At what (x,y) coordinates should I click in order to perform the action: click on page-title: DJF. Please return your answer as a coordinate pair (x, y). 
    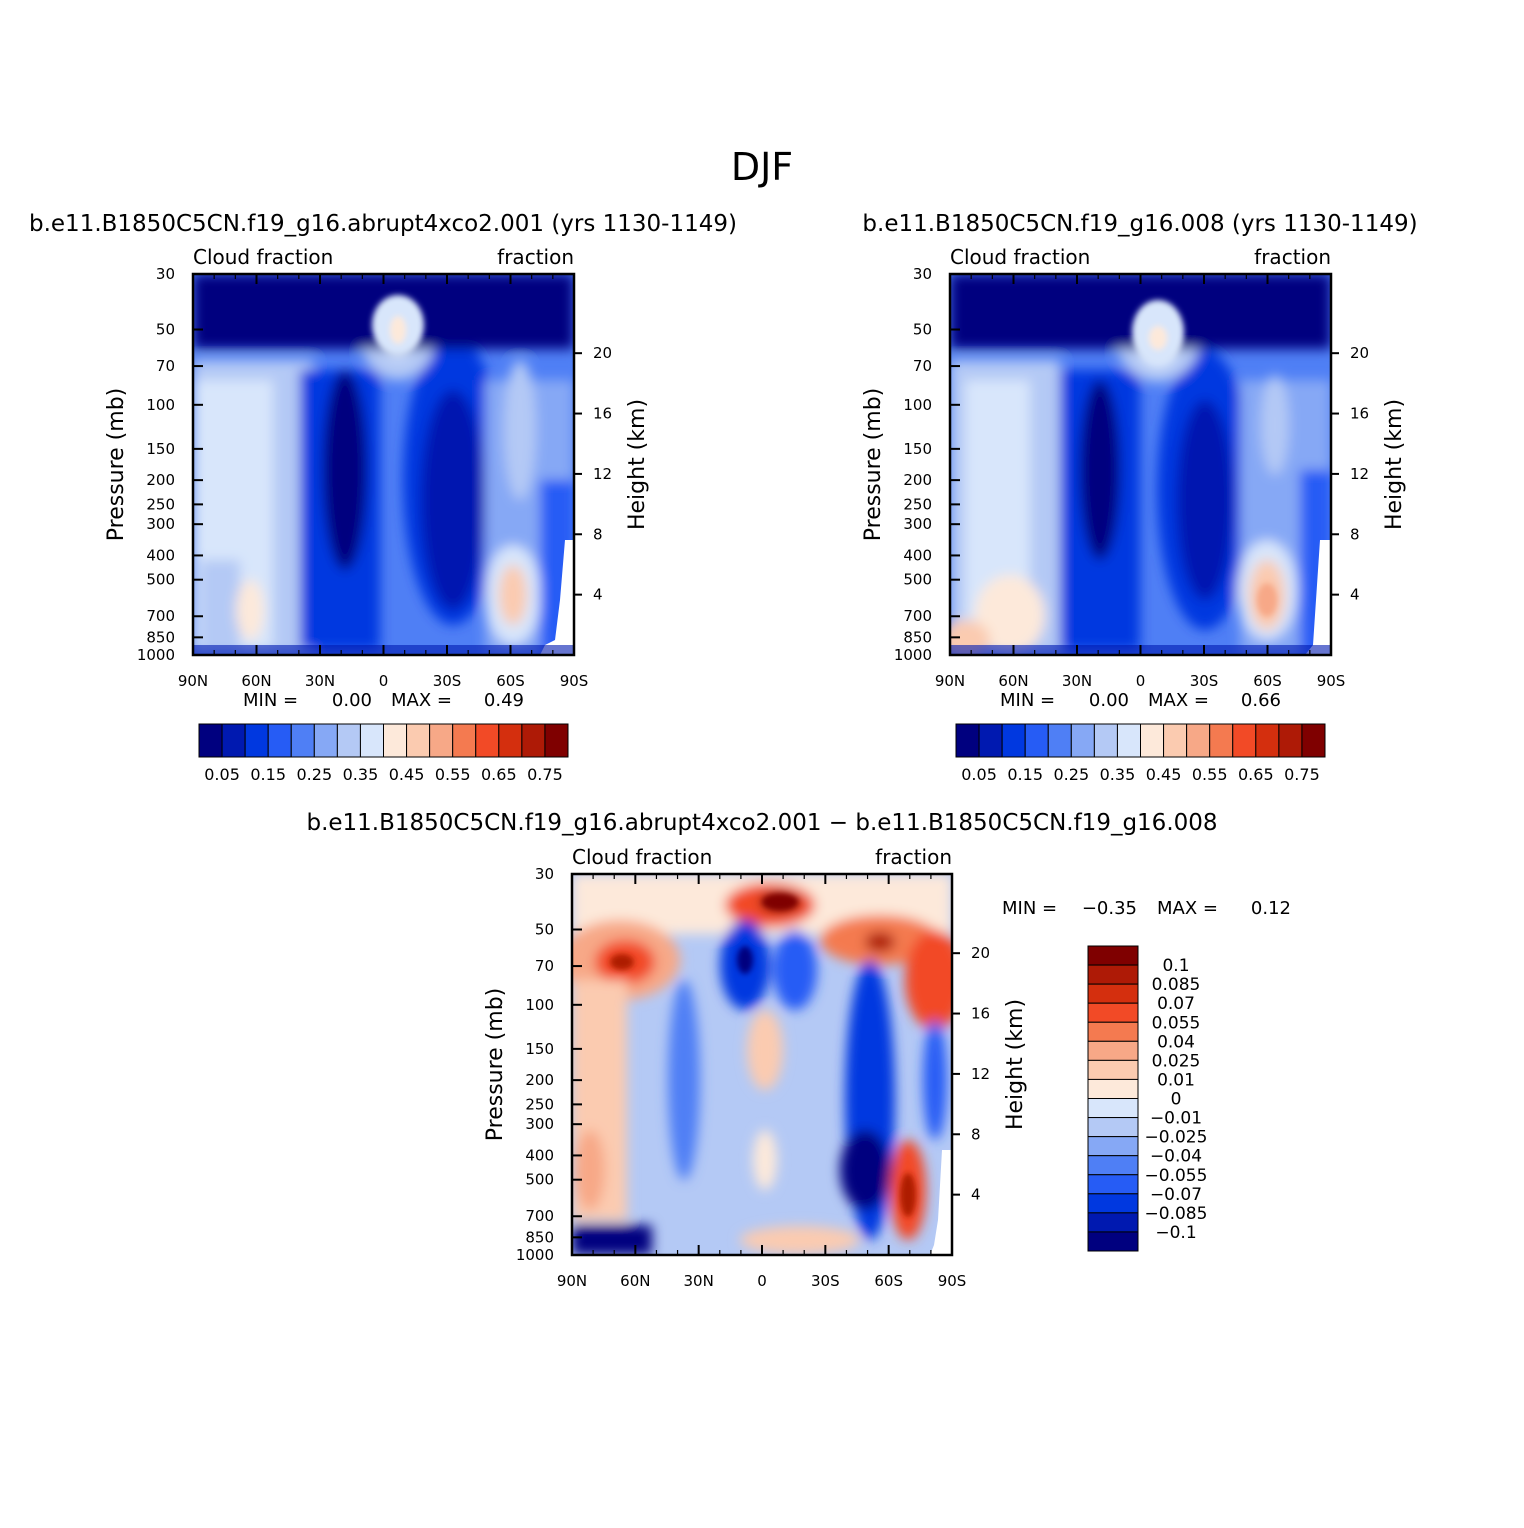
    Looking at the image, I should click on (762, 167).